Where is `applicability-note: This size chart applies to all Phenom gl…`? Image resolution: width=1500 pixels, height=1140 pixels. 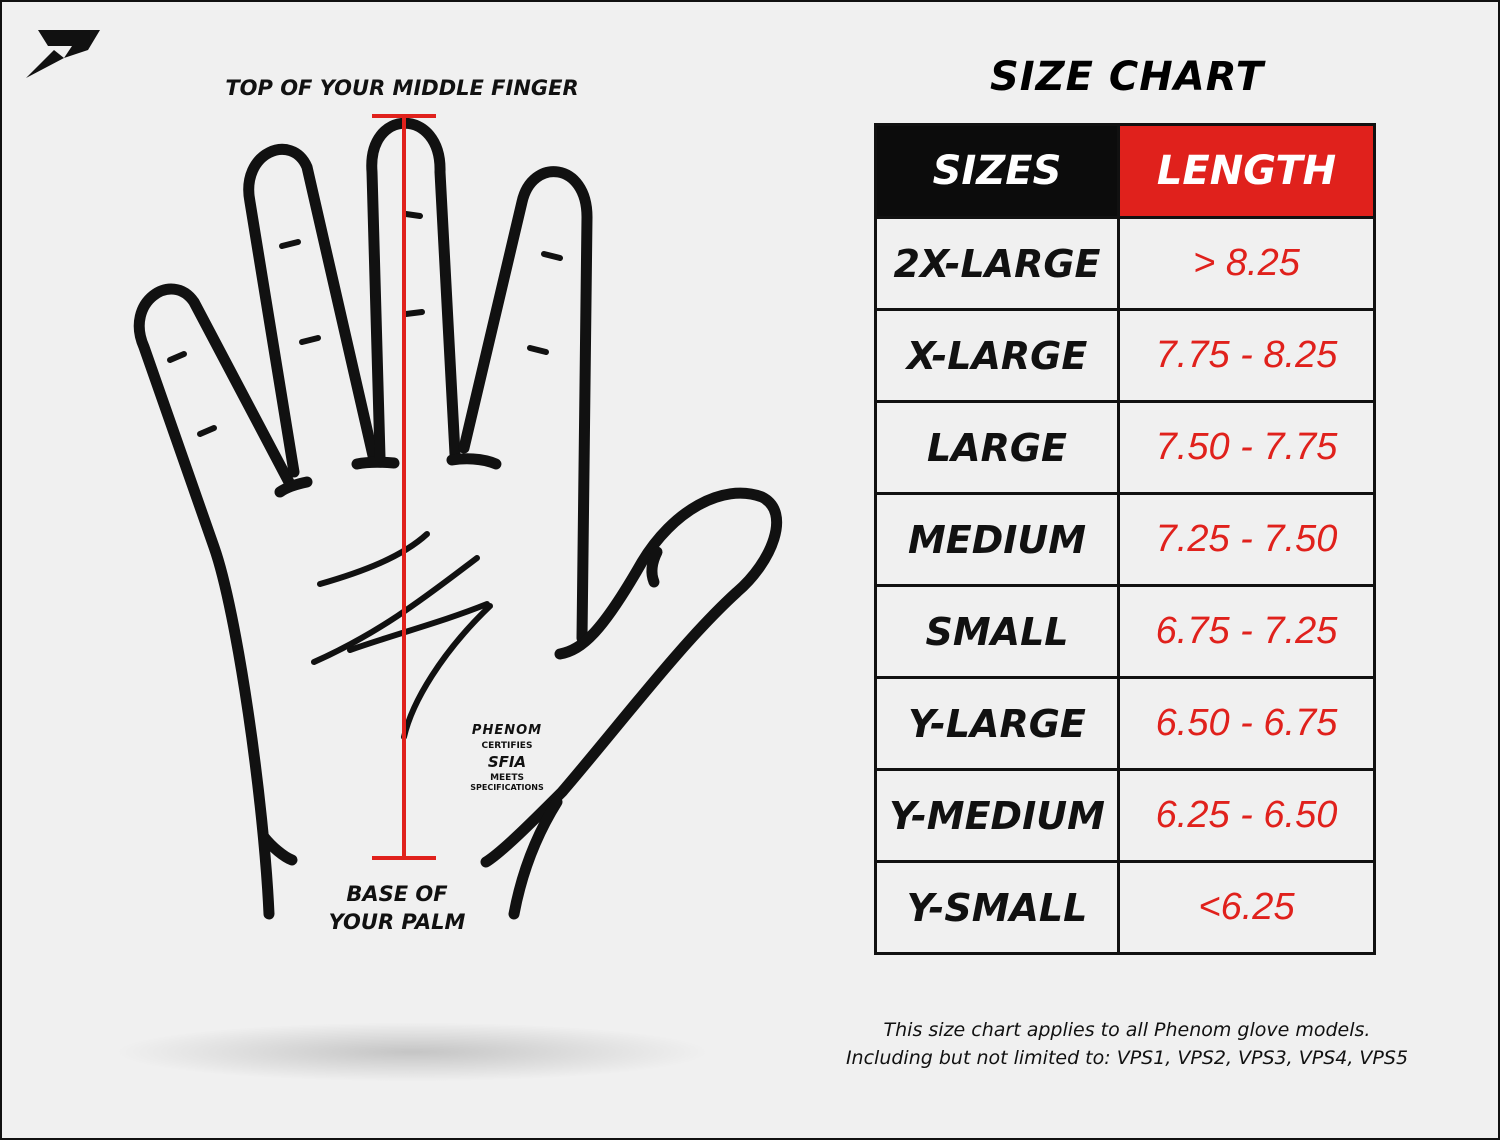 applicability-note: This size chart applies to all Phenom gl… is located at coordinates (1127, 1044).